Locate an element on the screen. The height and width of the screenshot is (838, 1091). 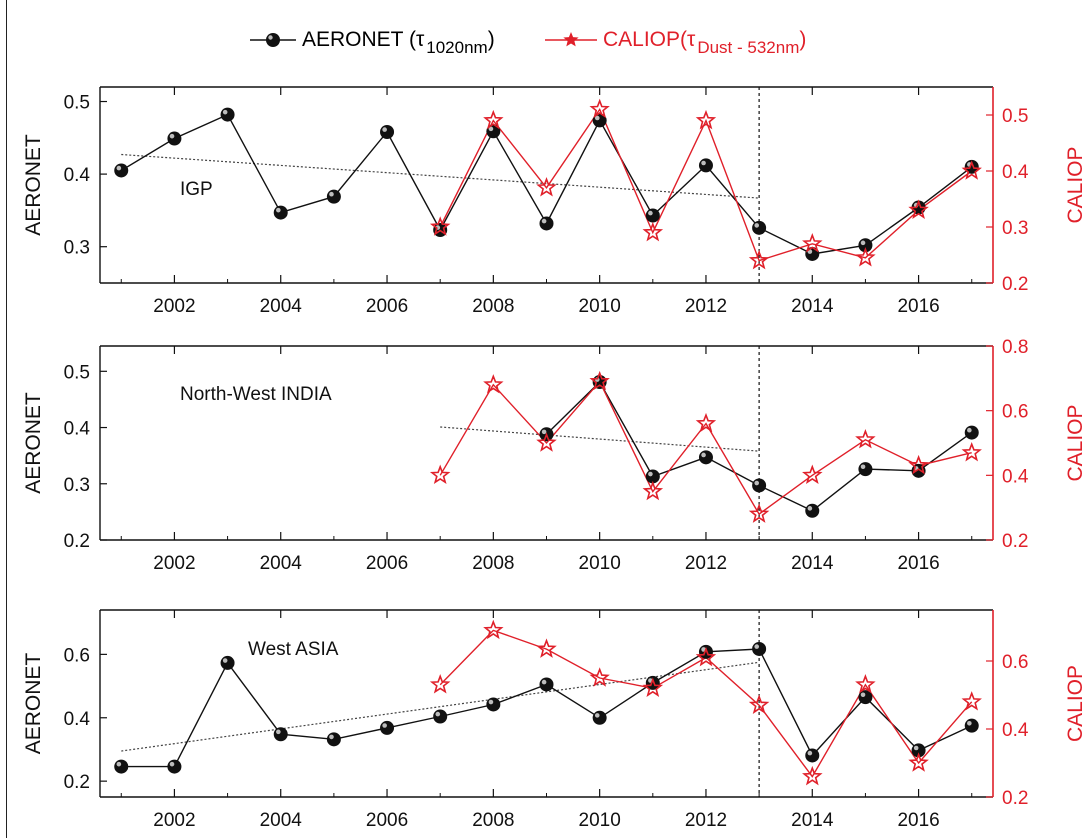
y2-tick-label: 0.5 is located at coordinates (1015, 116).